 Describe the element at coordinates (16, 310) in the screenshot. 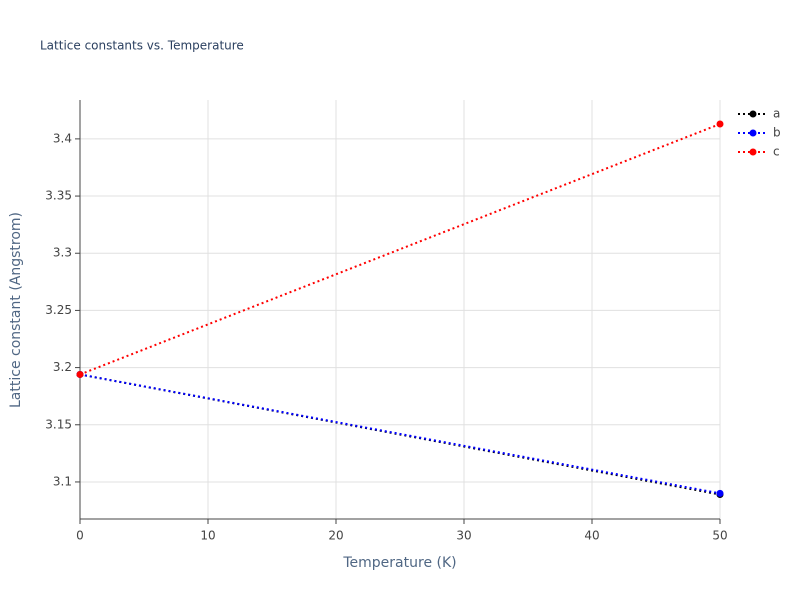

I see `y-axis-label: Lattice constant (Angstrom)` at that location.